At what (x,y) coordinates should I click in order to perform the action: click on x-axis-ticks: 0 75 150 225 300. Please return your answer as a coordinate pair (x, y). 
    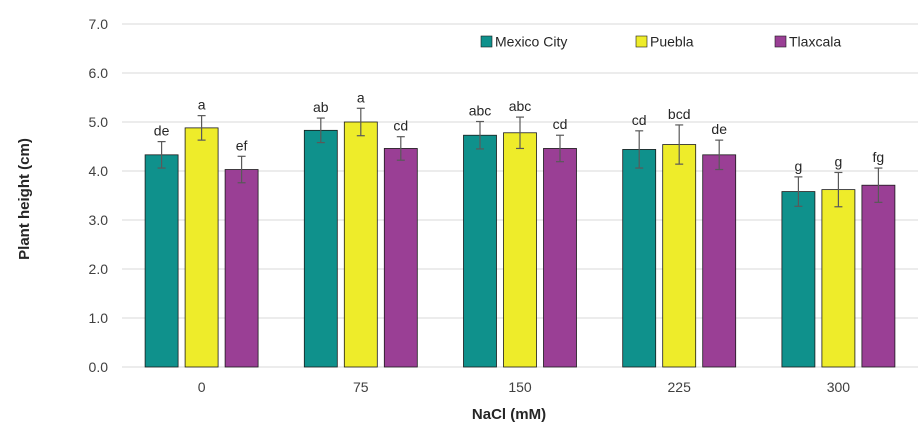
    Looking at the image, I should click on (524, 387).